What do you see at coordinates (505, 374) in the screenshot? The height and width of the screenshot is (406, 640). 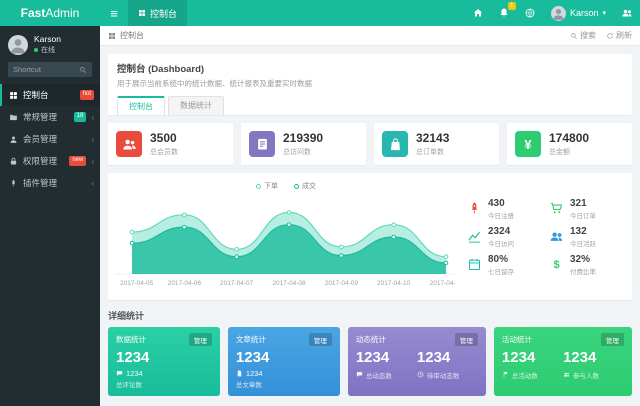 I see `flag-icon` at bounding box center [505, 374].